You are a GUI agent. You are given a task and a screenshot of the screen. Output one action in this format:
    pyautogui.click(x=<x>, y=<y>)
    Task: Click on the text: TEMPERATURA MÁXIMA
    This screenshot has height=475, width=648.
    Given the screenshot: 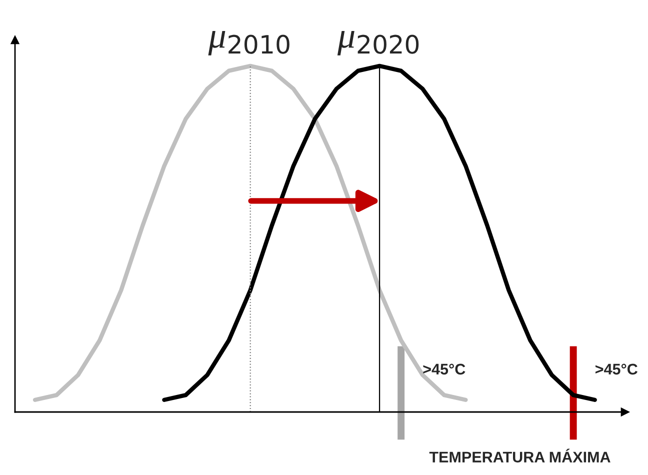 What is the action you would take?
    pyautogui.click(x=519, y=455)
    